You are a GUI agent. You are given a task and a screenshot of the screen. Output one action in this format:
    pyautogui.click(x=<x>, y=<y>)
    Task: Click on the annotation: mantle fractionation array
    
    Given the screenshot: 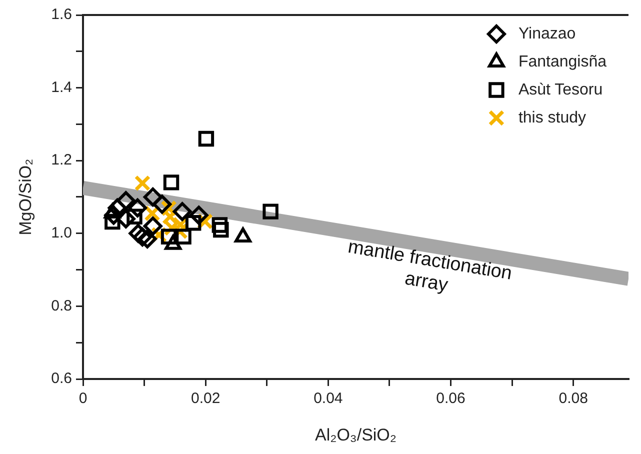 What is the action you would take?
    pyautogui.click(x=430, y=266)
    